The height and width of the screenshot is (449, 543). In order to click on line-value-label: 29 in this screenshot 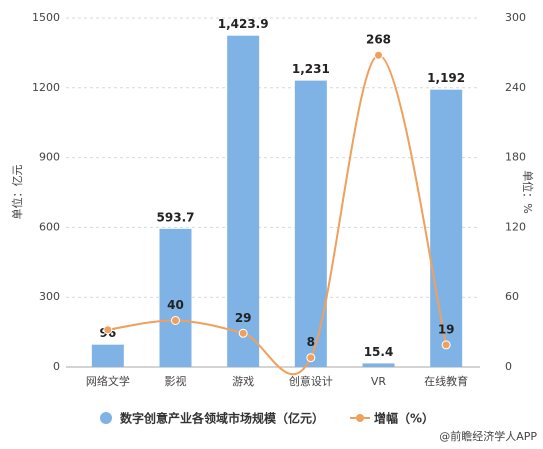, I will do `click(243, 318)`.